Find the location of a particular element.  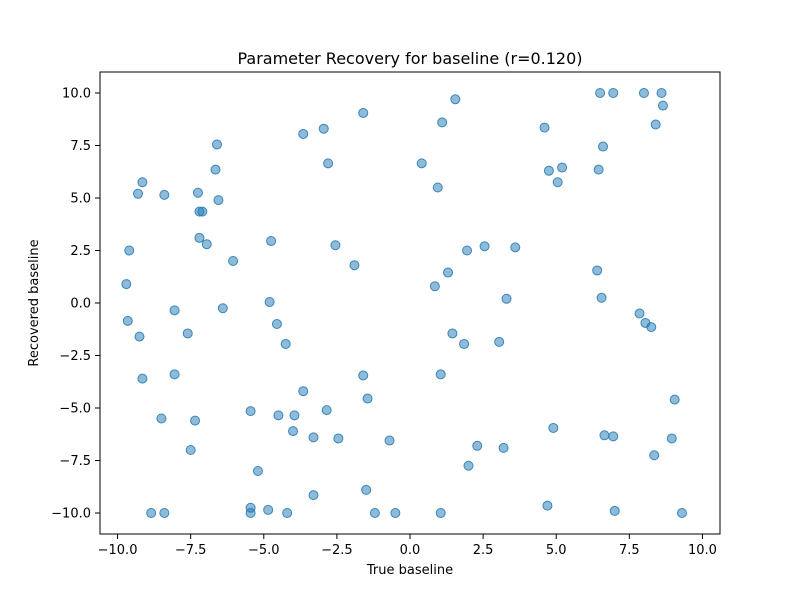

y-axis-label: Recovered baseline is located at coordinates (34, 302).